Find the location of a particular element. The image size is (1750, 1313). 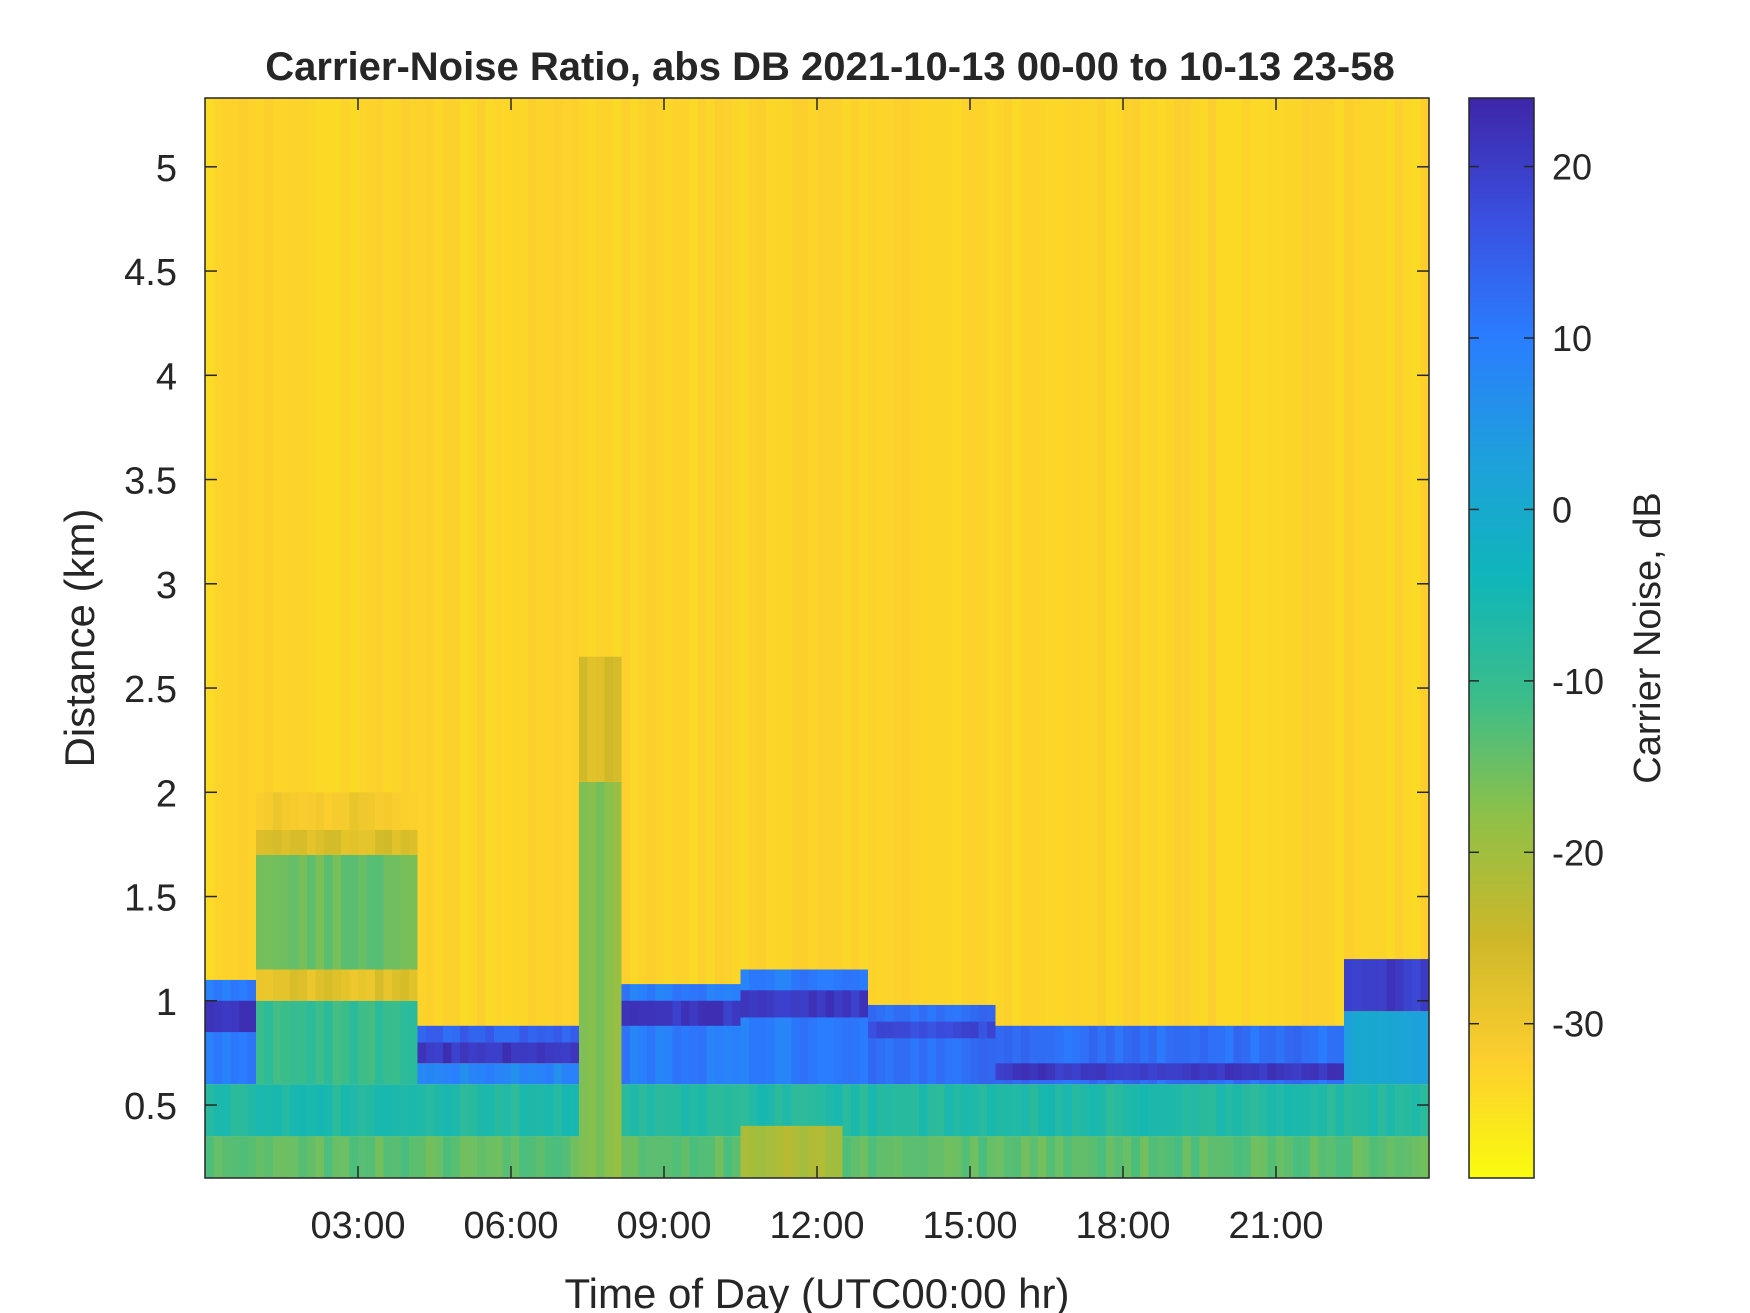

y-tick-label: 1 is located at coordinates (166, 1003).